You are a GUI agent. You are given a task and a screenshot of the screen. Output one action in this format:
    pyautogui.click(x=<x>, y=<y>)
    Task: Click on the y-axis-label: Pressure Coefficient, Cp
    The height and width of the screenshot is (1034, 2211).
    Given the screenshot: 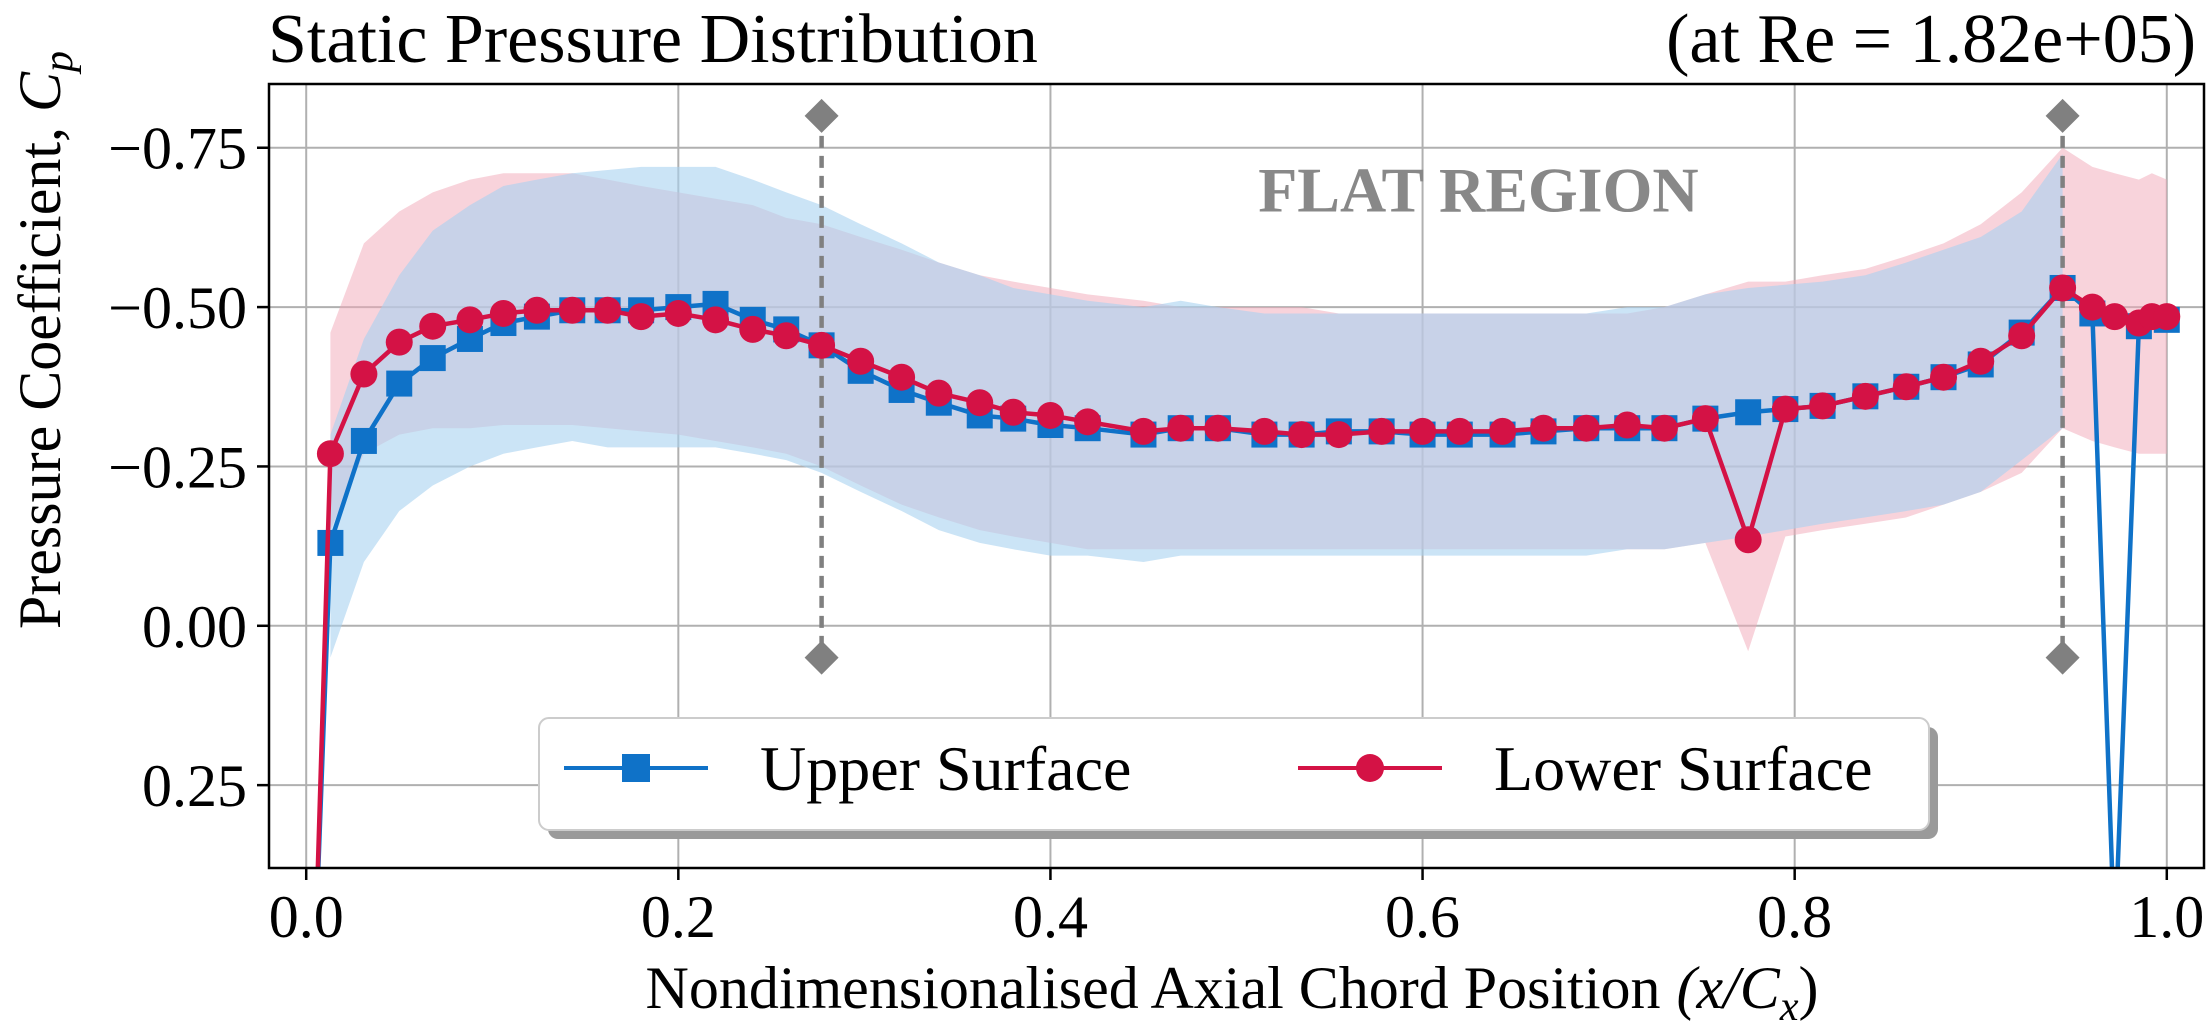 What is the action you would take?
    pyautogui.click(x=44, y=340)
    